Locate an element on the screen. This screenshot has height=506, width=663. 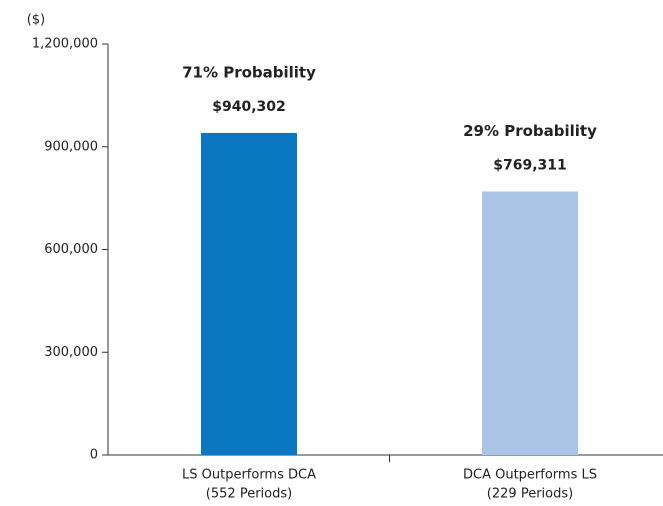
x-tick-label: (552 Periods) is located at coordinates (249, 494).